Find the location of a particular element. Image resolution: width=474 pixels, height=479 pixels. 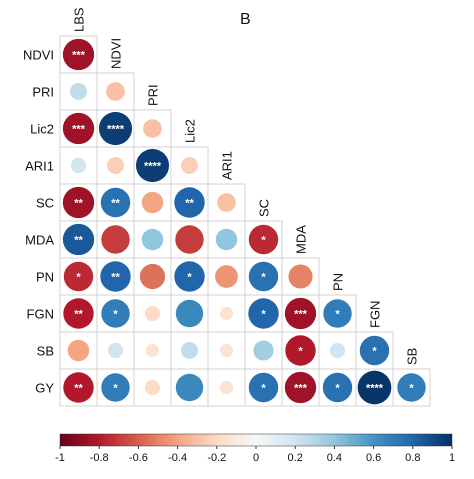

row-label-ari1: ARI1 is located at coordinates (39, 166).